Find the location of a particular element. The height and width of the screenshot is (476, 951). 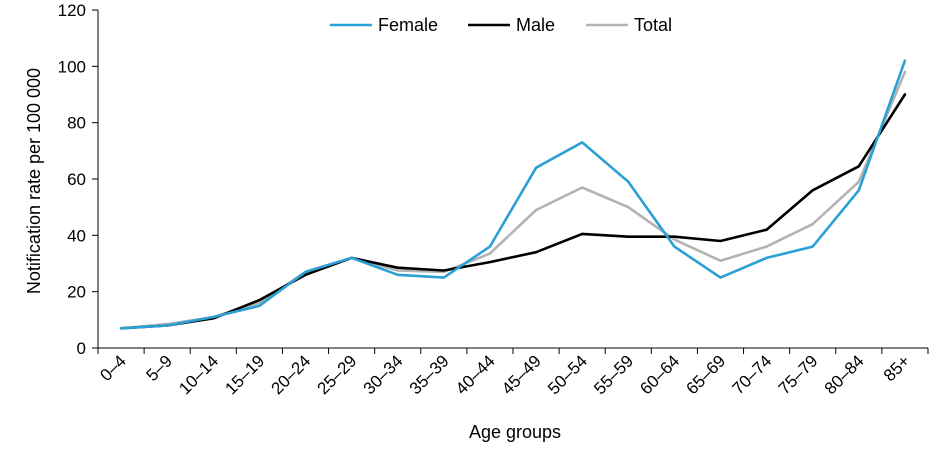

x-tick-label: 70–74 is located at coordinates (752, 374).